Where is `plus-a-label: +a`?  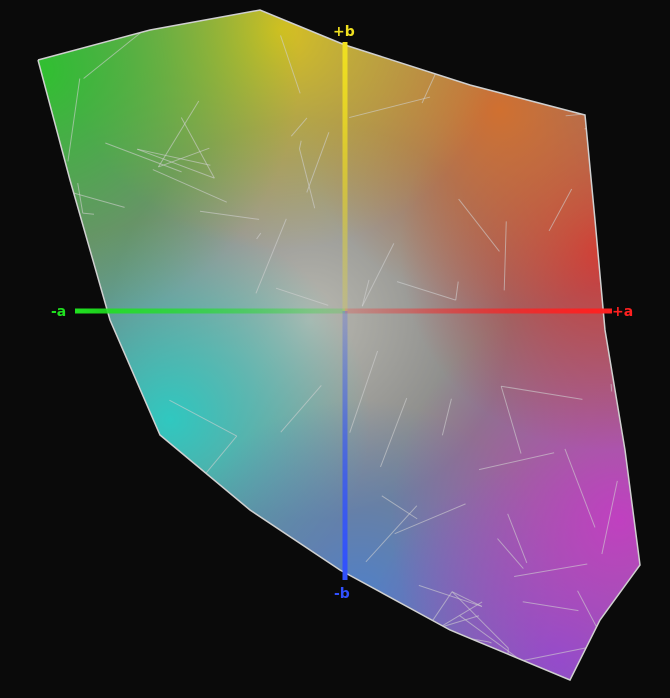
plus-a-label: +a is located at coordinates (622, 312).